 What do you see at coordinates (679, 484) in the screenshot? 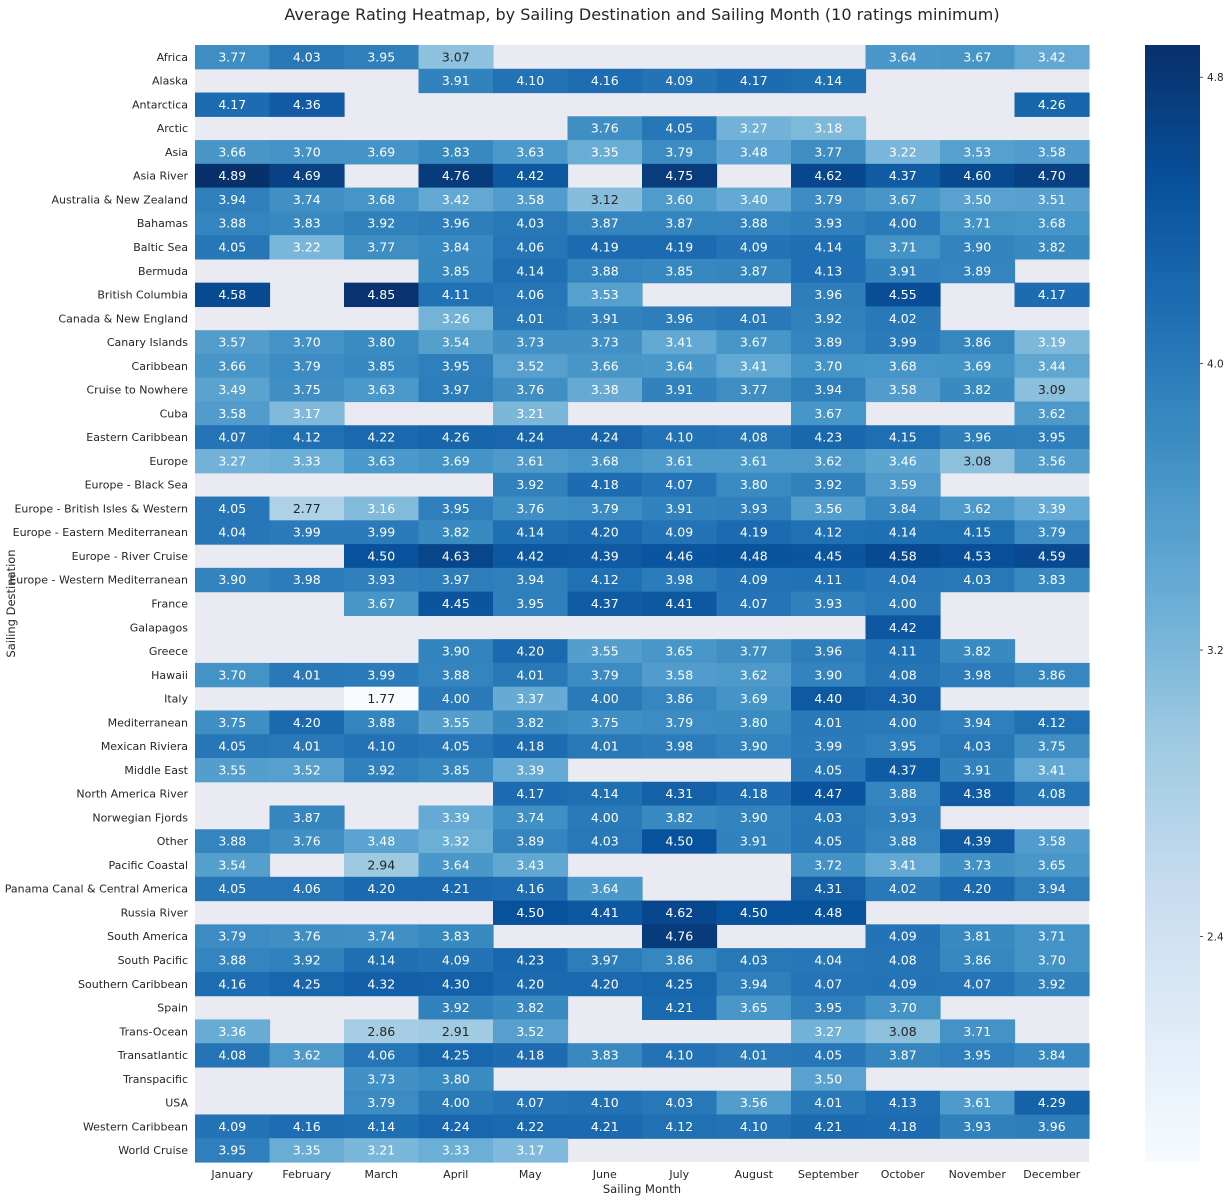
I see `cell-value-label: 4.07` at bounding box center [679, 484].